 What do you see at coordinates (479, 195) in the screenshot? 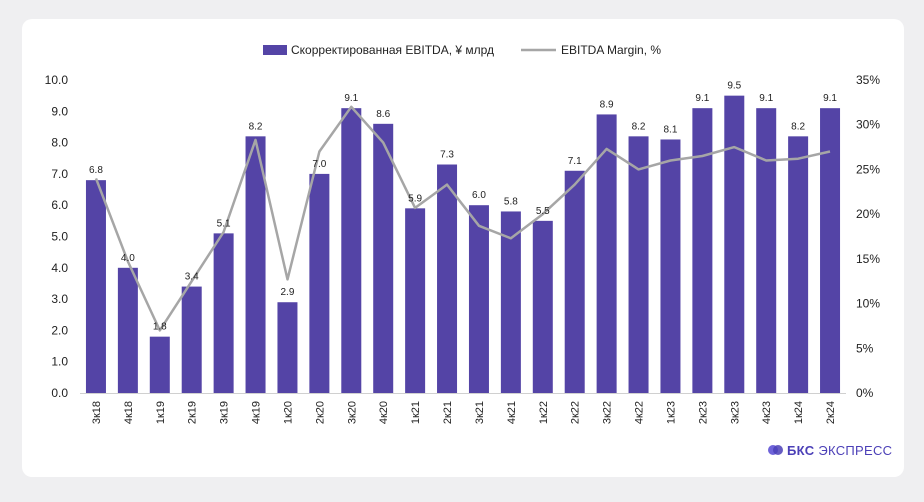
I see `bar-data-label: 6.0` at bounding box center [479, 195].